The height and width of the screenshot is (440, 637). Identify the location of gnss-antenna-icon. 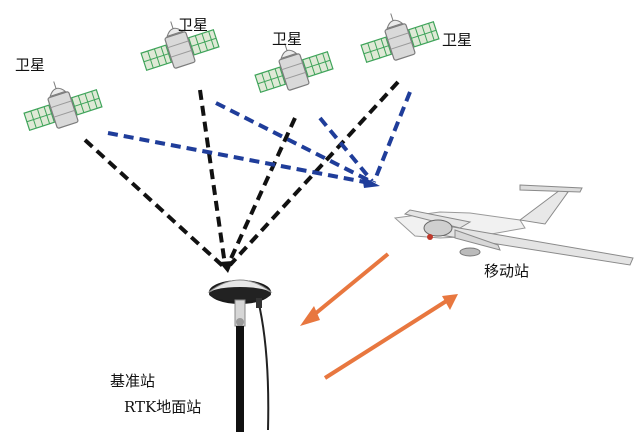
(240, 355).